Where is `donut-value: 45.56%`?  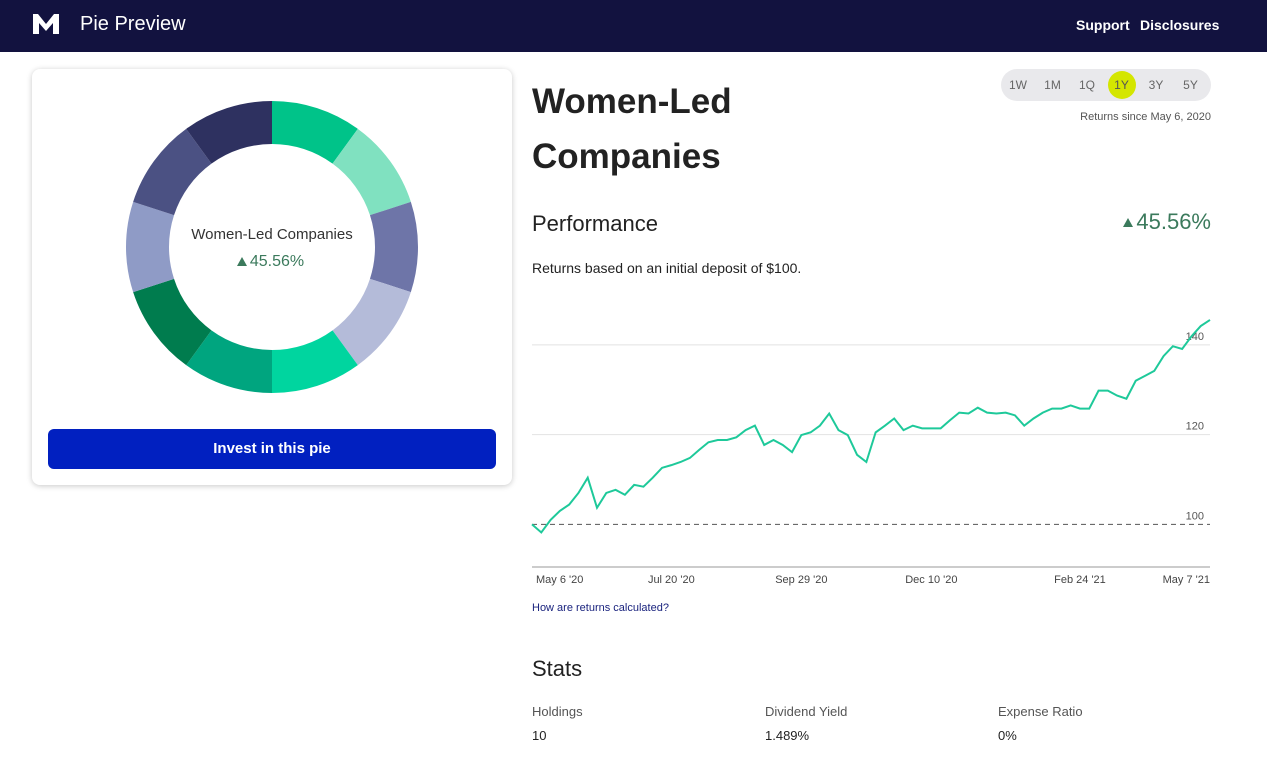 donut-value: 45.56% is located at coordinates (277, 261).